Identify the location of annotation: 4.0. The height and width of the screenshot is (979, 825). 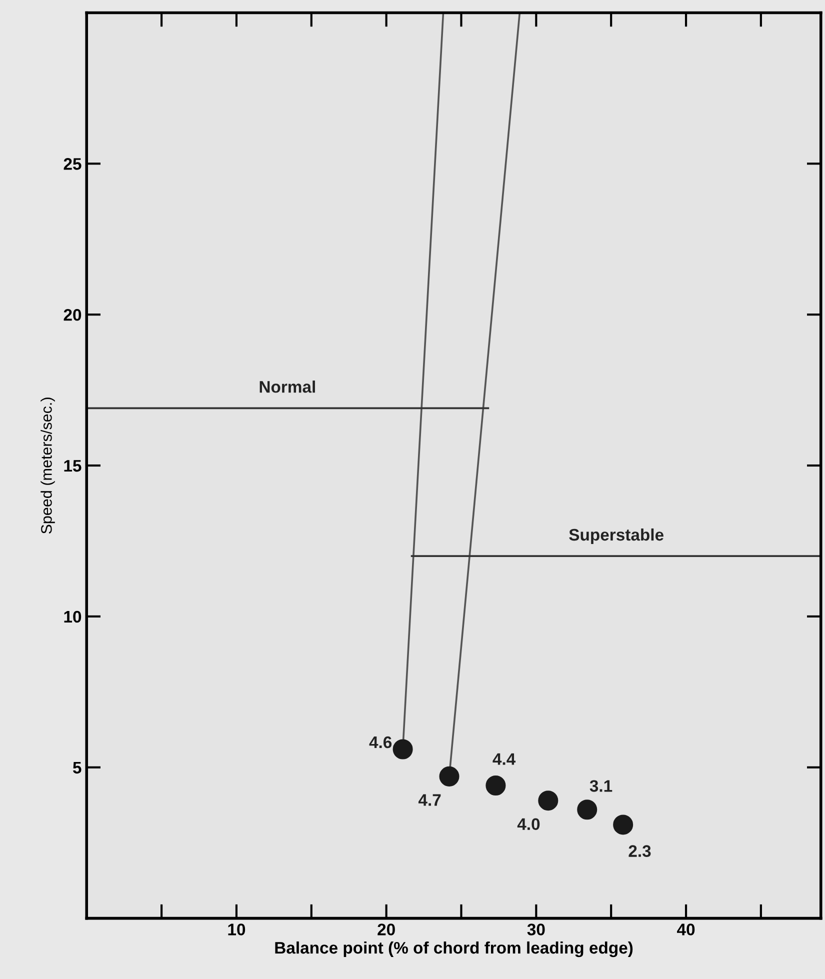
(528, 824).